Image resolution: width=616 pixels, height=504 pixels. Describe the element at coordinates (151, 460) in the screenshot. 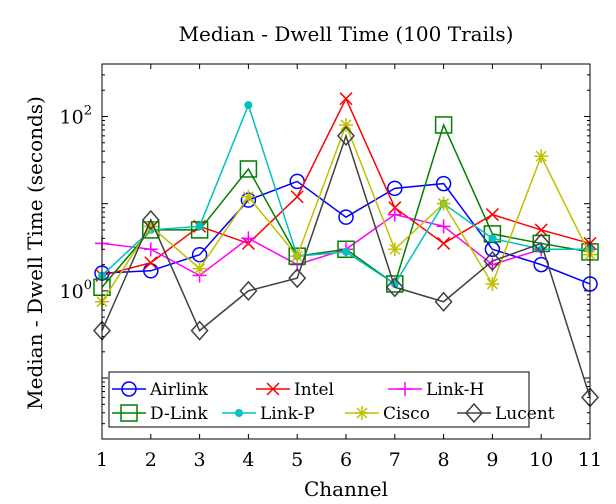

I see `x-tick-label: 2` at that location.